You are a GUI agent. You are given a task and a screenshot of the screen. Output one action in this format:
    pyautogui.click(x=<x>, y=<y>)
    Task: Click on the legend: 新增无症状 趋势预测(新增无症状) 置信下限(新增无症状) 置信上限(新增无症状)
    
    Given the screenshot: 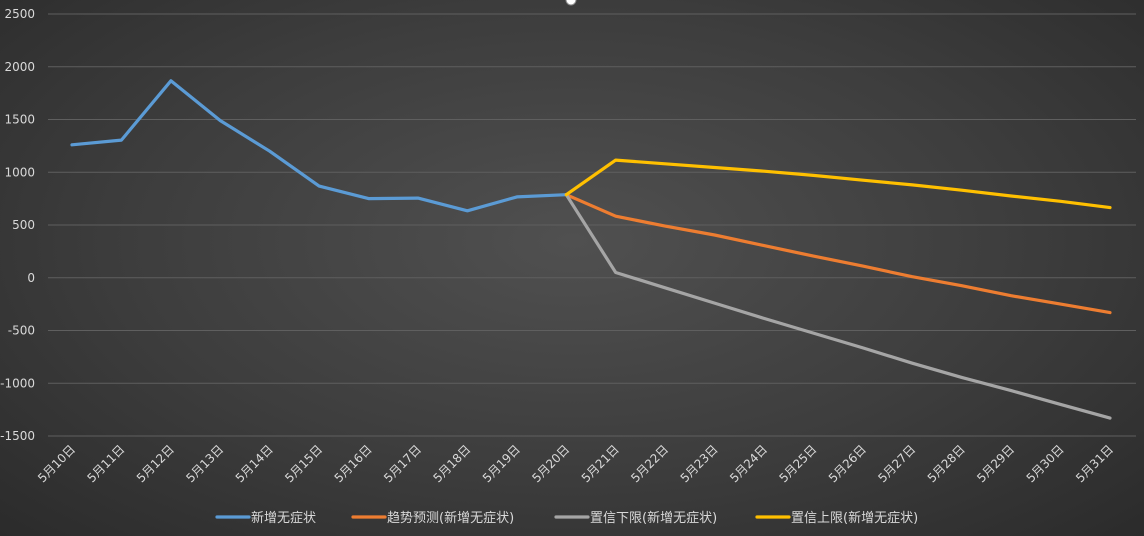 What is the action you would take?
    pyautogui.click(x=566, y=518)
    